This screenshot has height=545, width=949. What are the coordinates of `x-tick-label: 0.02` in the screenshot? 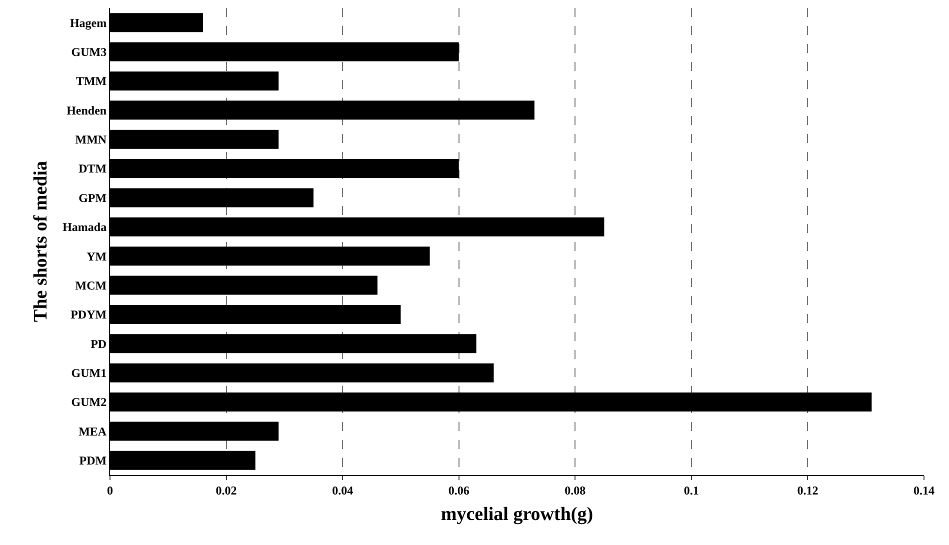 It's located at (226, 490).